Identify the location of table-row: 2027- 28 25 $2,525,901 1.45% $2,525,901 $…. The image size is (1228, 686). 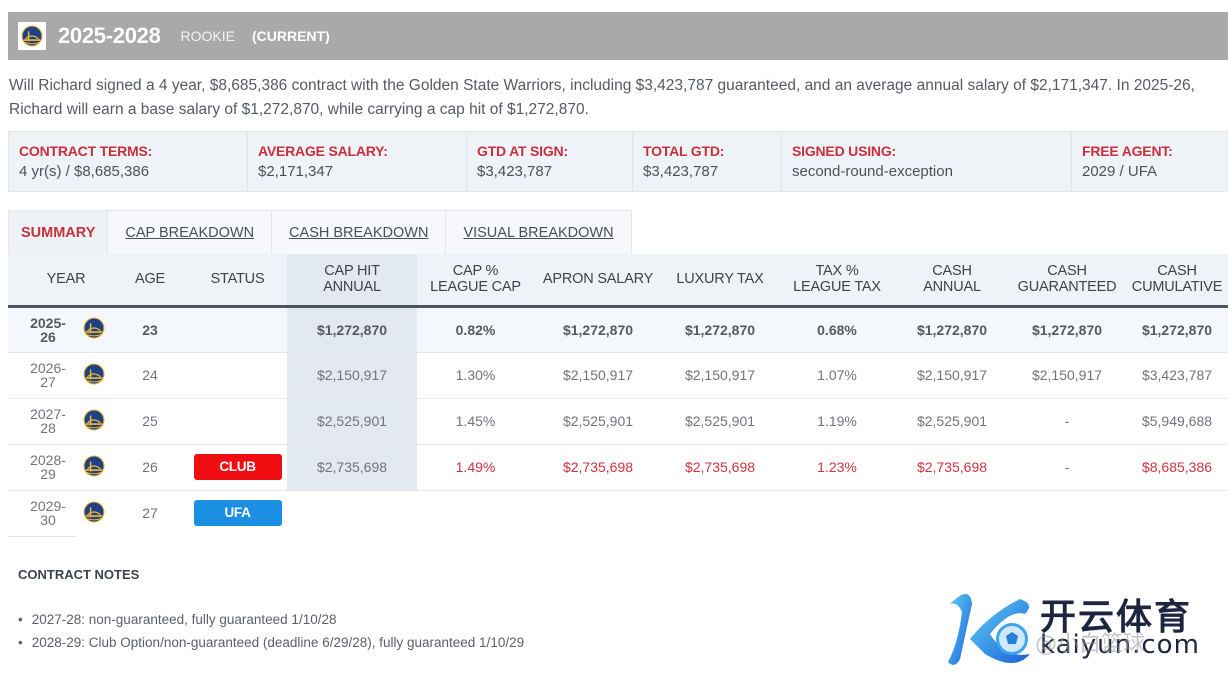
(618, 421).